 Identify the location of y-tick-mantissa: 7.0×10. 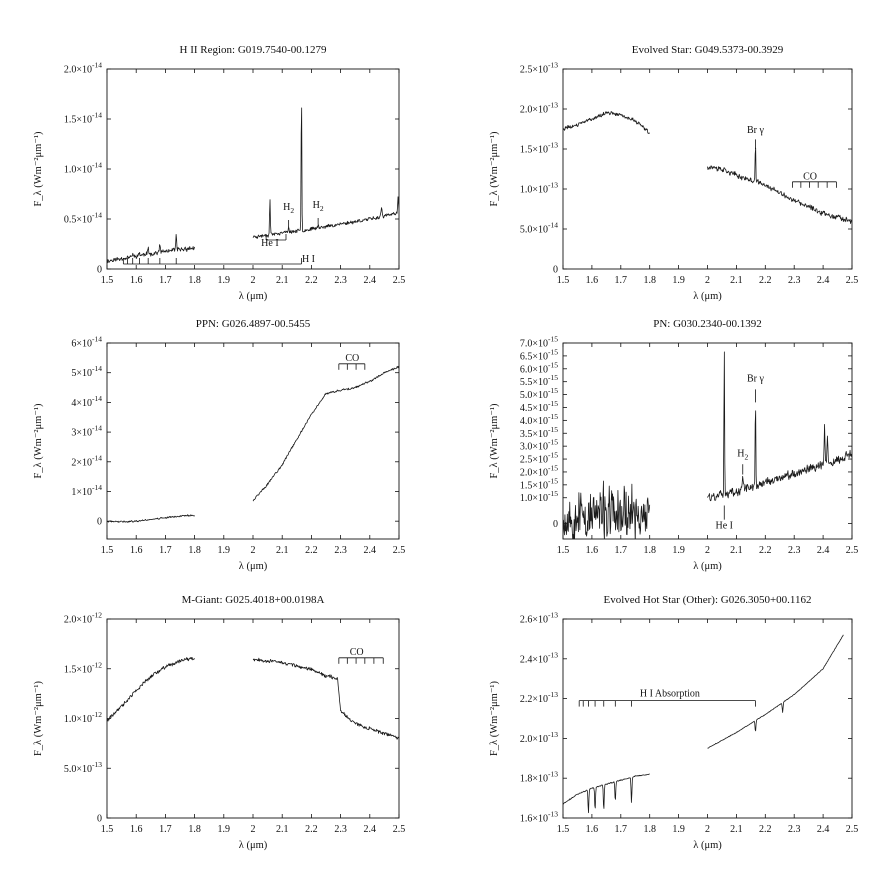
(534, 344).